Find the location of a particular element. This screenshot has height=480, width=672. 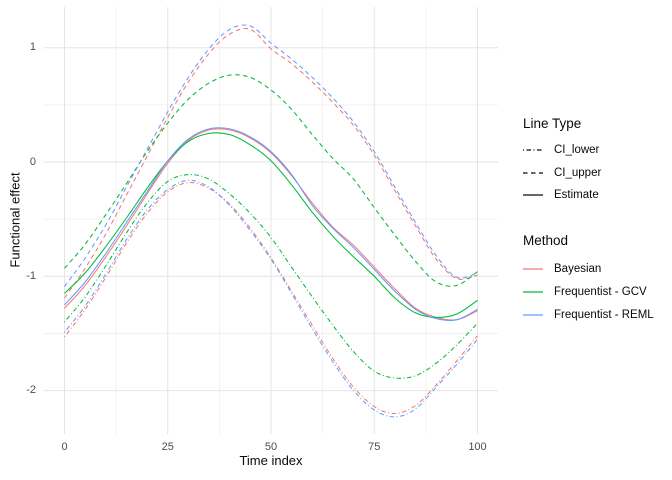

method-legend-item: Frequentist - REML is located at coordinates (588, 315).